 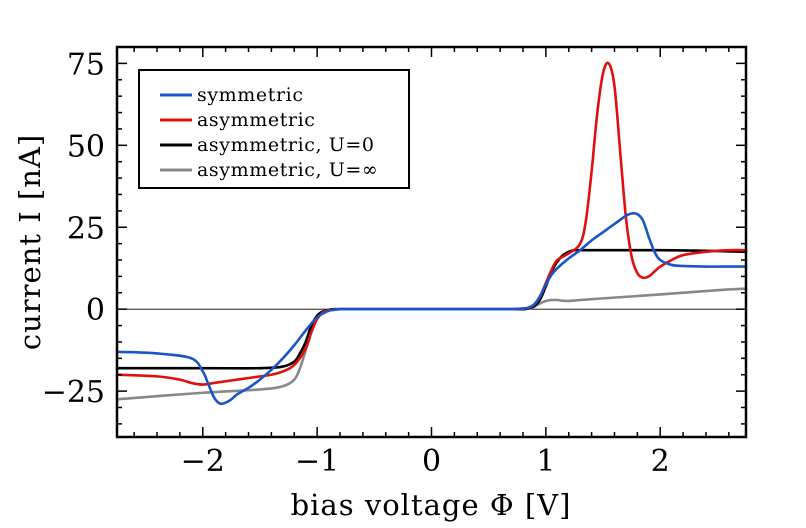 What do you see at coordinates (431, 461) in the screenshot?
I see `x-tick-label: 0` at bounding box center [431, 461].